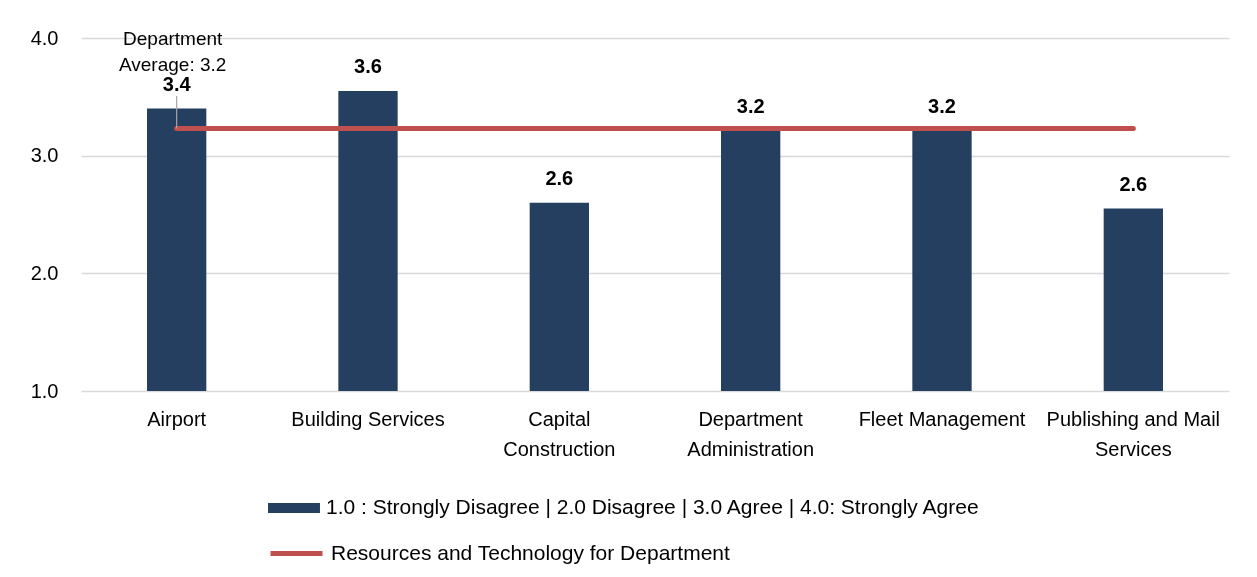 The width and height of the screenshot is (1257, 577). Describe the element at coordinates (177, 418) in the screenshot. I see `x-tick-label: Airport` at that location.